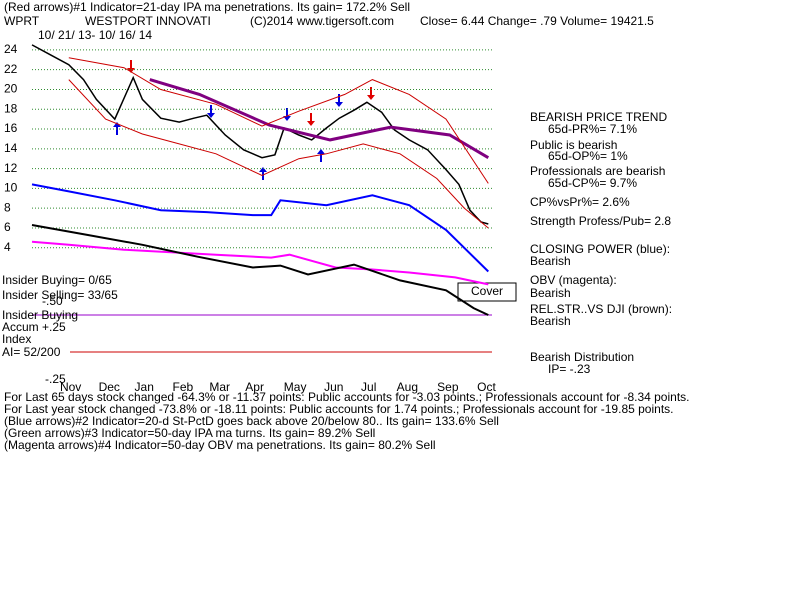 This screenshot has width=800, height=600. What do you see at coordinates (600, 221) in the screenshot?
I see `label: Strength Profess/Pub= 2.8` at bounding box center [600, 221].